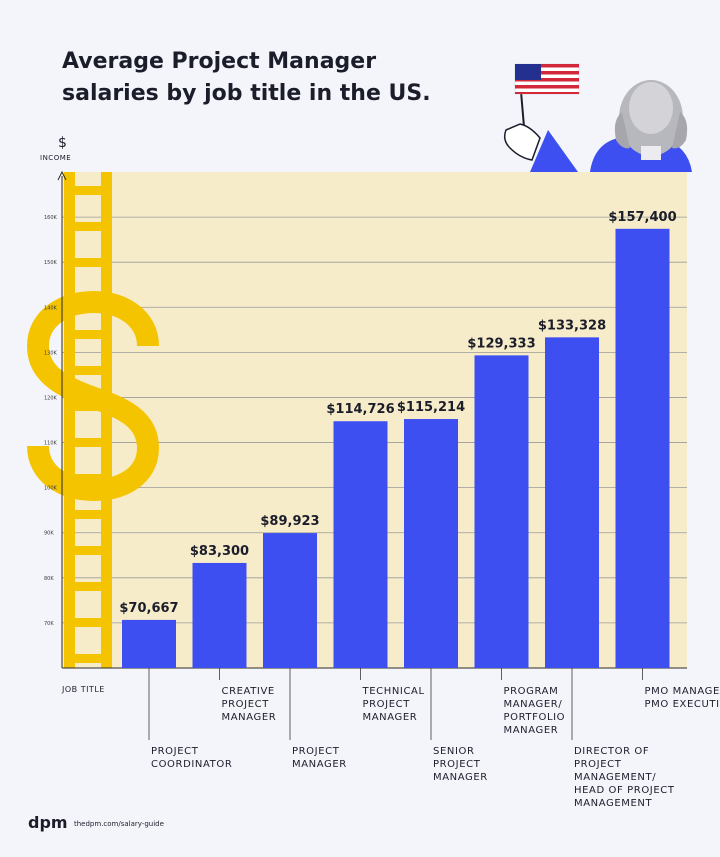 This screenshot has height=857, width=720. What do you see at coordinates (62, 175) in the screenshot?
I see `y-axis-arrow-icon` at bounding box center [62, 175].